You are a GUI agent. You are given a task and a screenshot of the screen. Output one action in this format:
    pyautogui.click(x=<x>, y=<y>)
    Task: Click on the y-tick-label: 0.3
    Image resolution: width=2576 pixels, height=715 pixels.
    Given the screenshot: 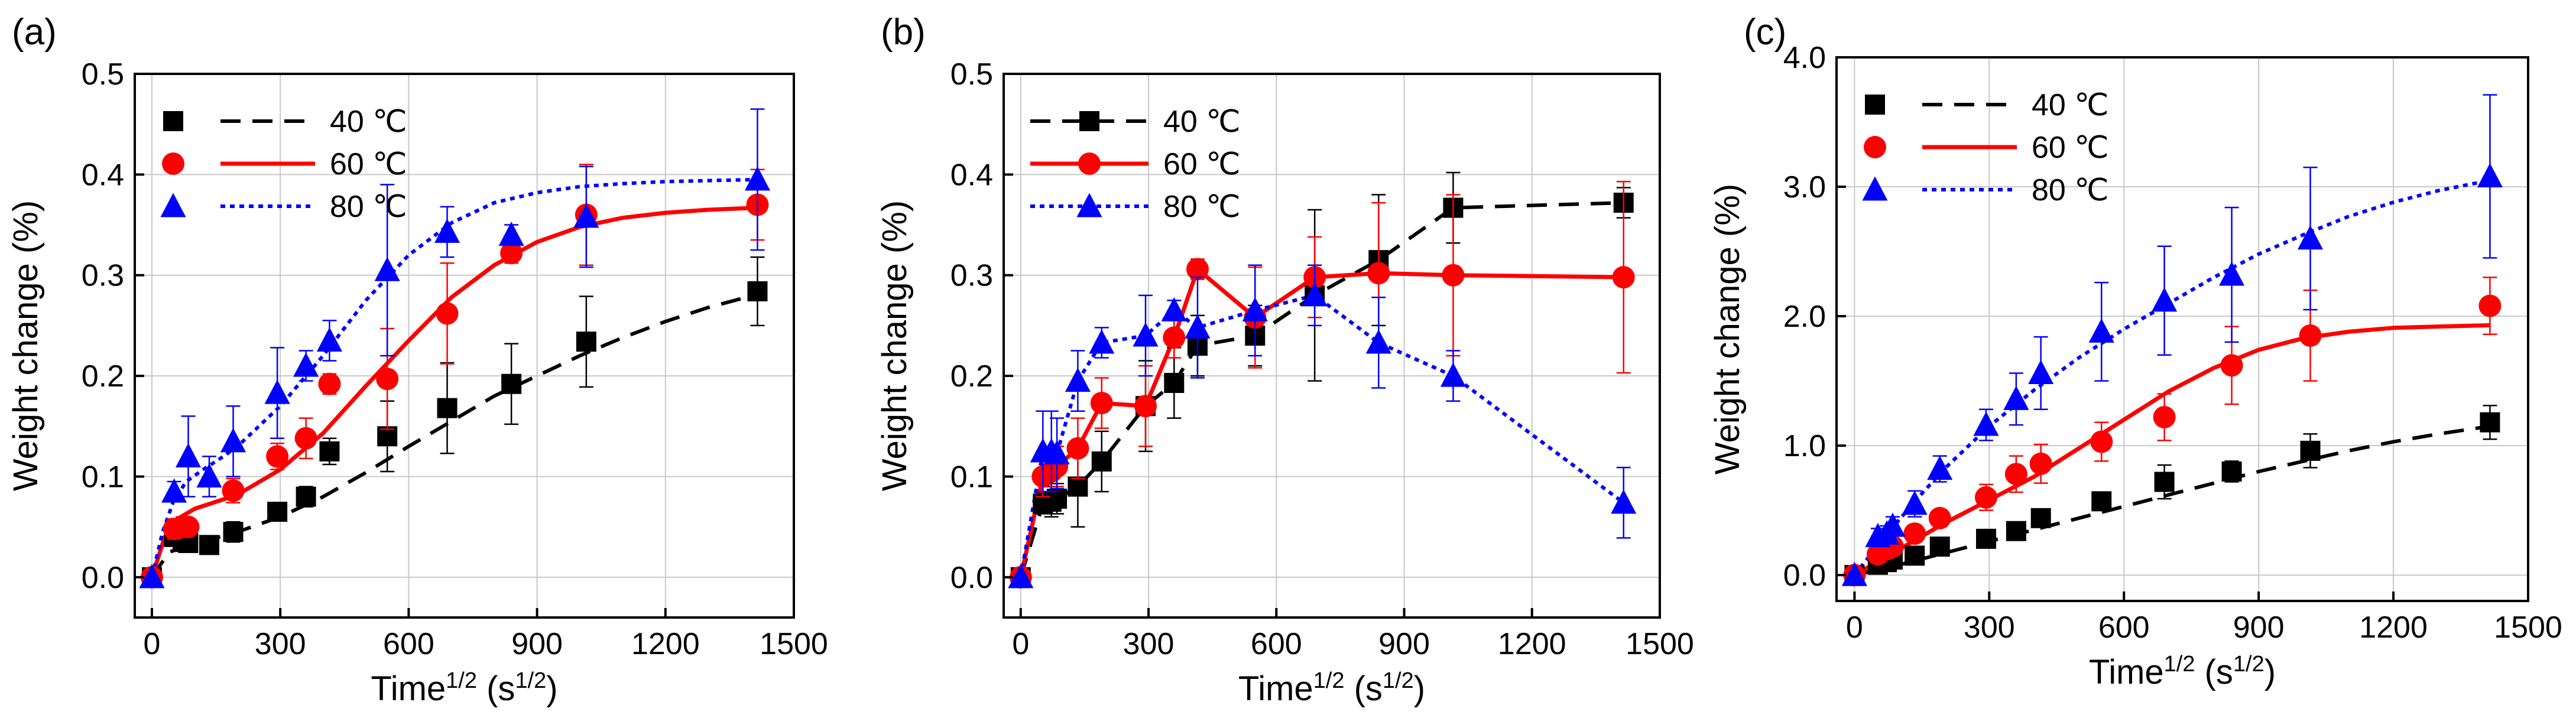 What is the action you would take?
    pyautogui.click(x=971, y=276)
    